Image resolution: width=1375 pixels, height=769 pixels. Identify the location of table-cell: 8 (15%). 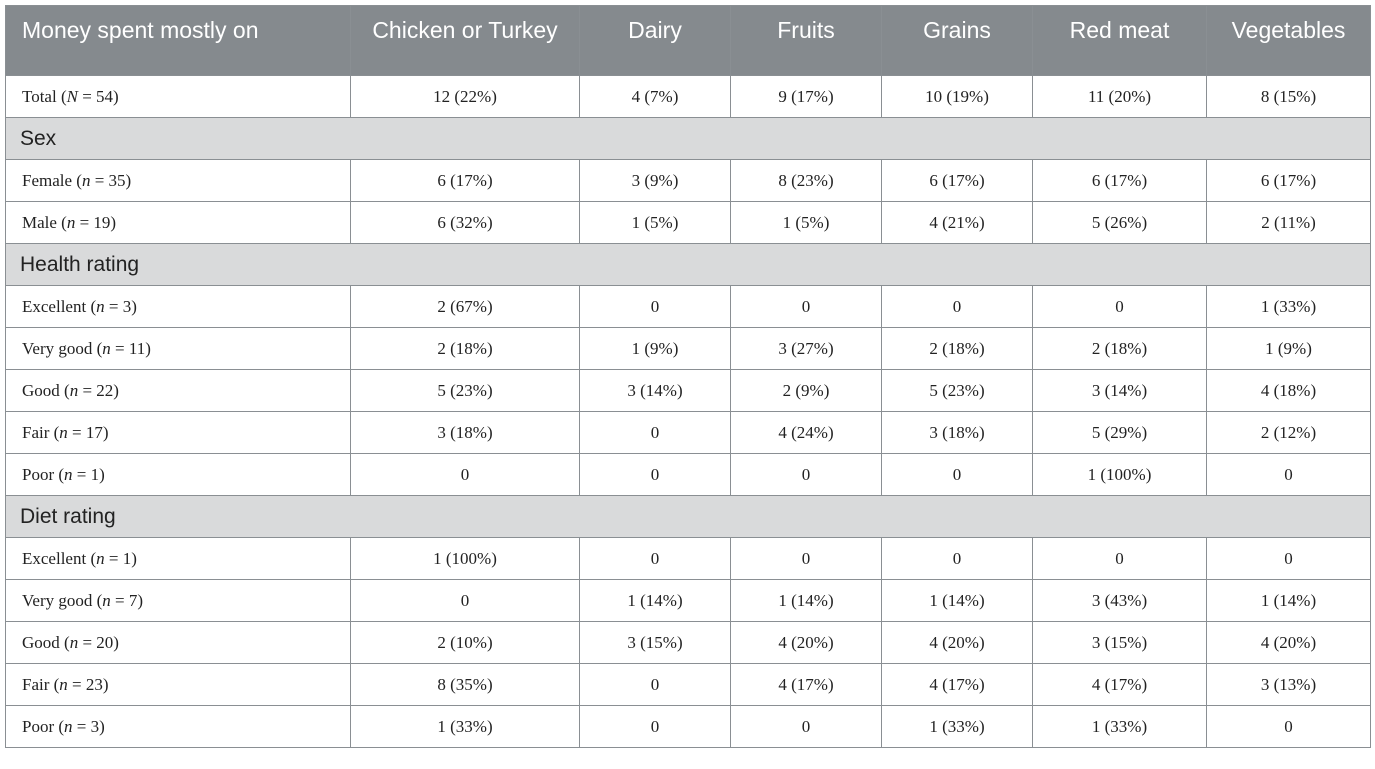
(1288, 96).